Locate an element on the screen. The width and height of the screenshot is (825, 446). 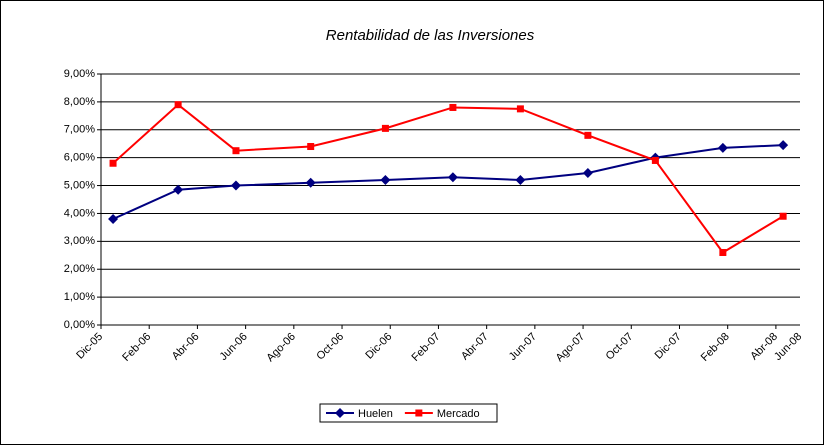
y-tick-label: 1,00% is located at coordinates (79, 297).